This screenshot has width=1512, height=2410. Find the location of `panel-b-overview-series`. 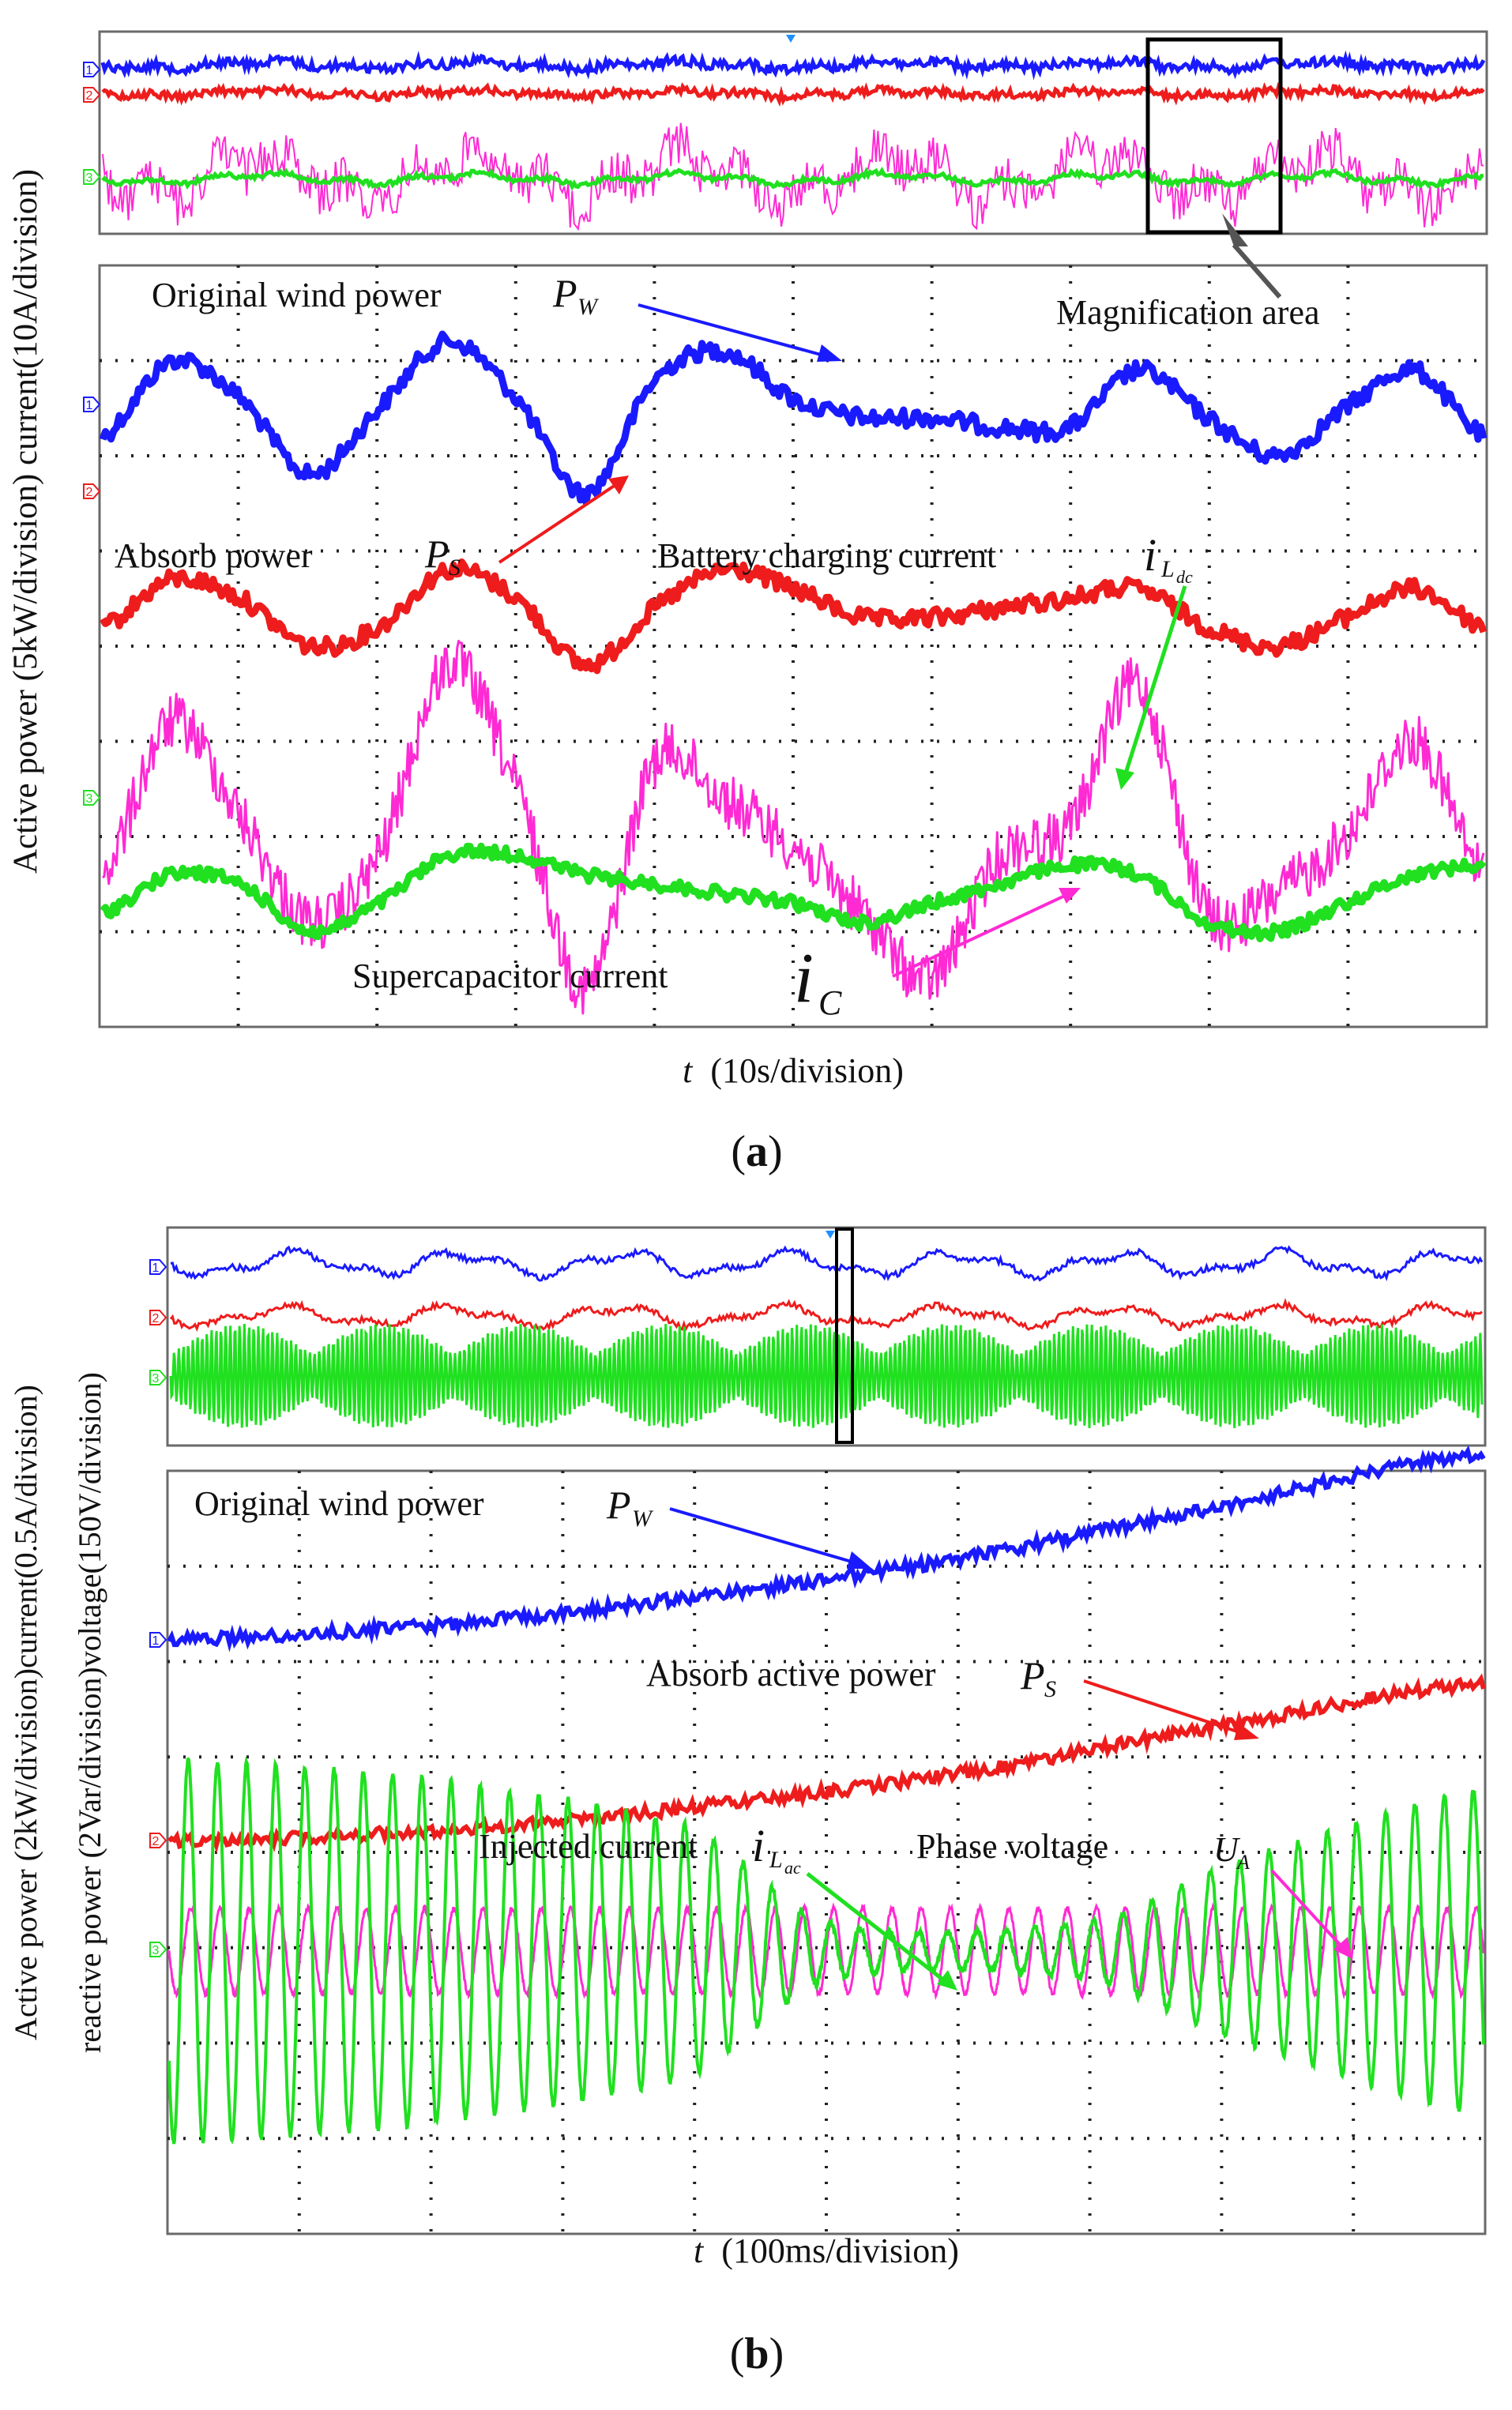

panel-b-overview-series is located at coordinates (826, 1330).